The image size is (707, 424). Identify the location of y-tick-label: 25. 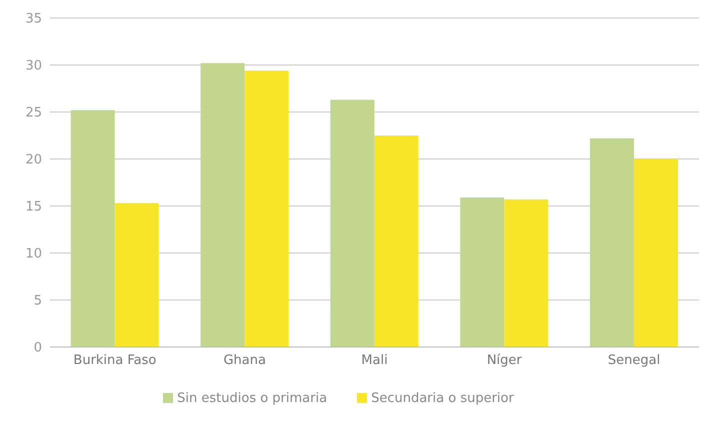
(33, 113).